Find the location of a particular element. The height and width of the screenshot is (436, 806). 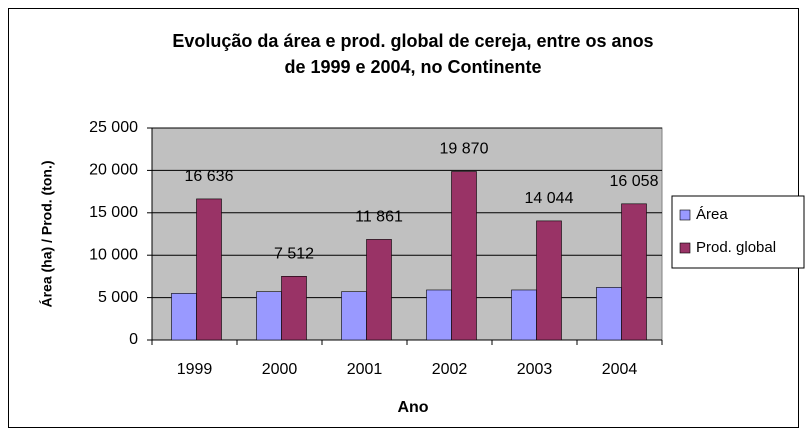

x-axis-label: Ano is located at coordinates (412, 407).